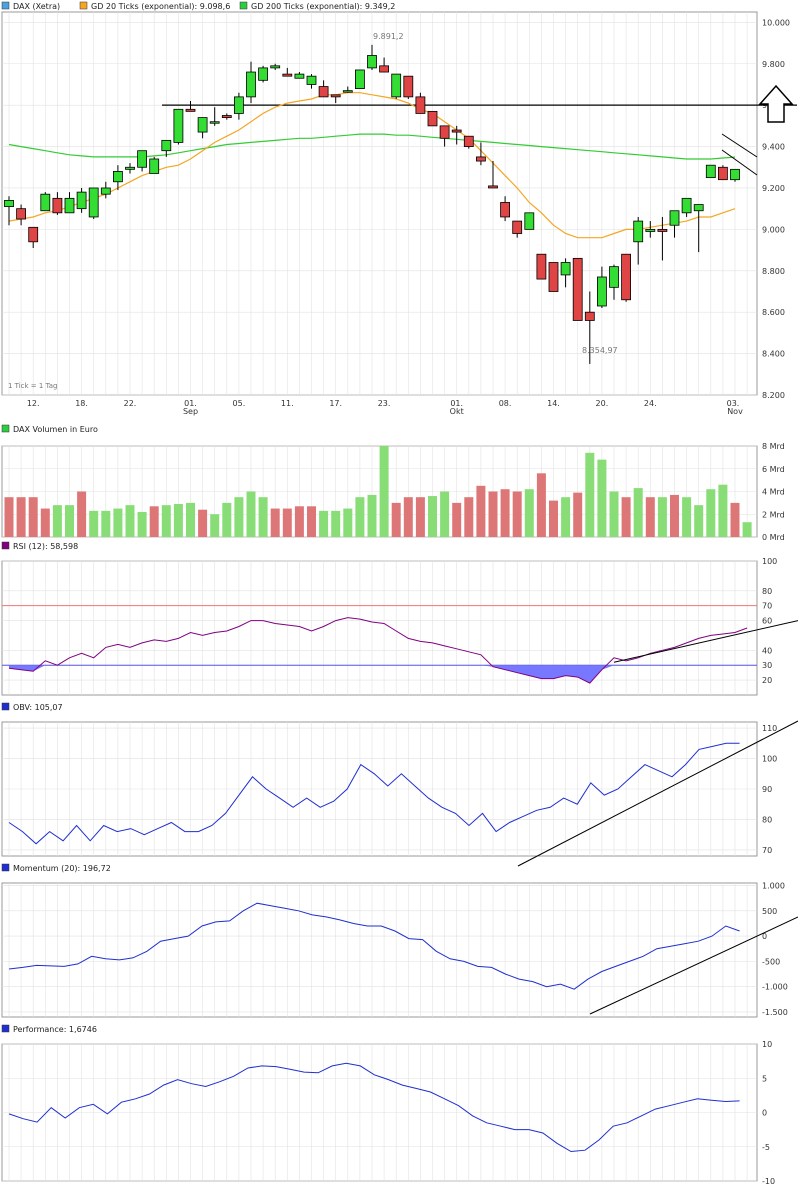  I want to click on x-day-label: 03., so click(733, 403).